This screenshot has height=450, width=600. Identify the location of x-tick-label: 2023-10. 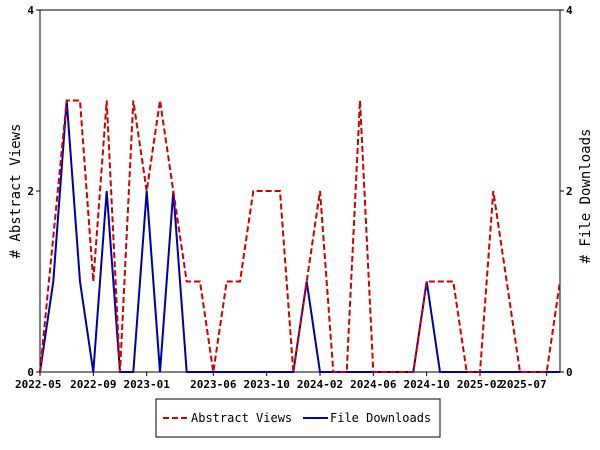
(266, 384).